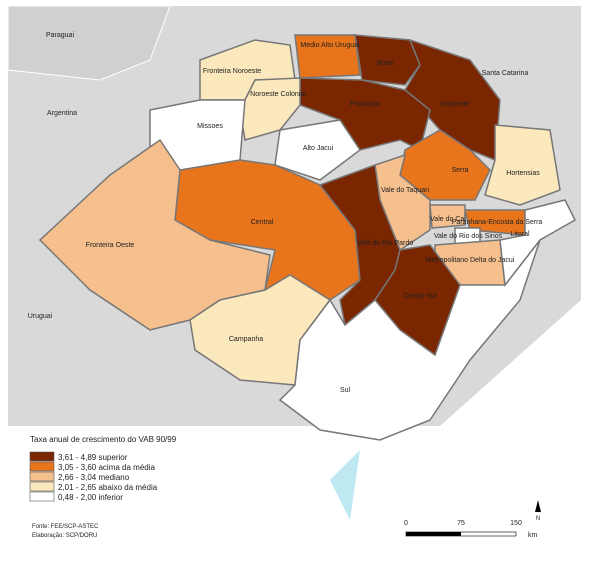 The width and height of the screenshot is (589, 583). Describe the element at coordinates (520, 234) in the screenshot. I see `region-label: Litoral` at that location.